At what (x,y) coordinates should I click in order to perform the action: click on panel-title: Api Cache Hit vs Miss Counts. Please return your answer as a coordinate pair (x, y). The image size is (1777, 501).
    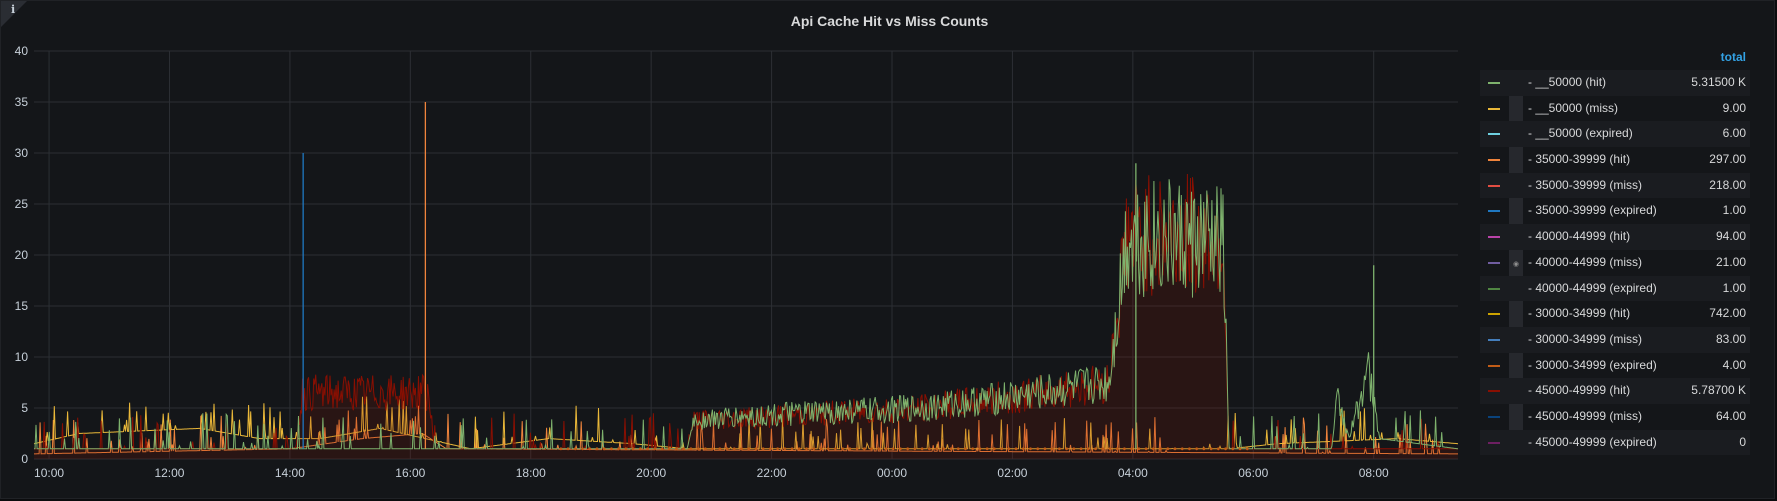
    Looking at the image, I should click on (889, 21).